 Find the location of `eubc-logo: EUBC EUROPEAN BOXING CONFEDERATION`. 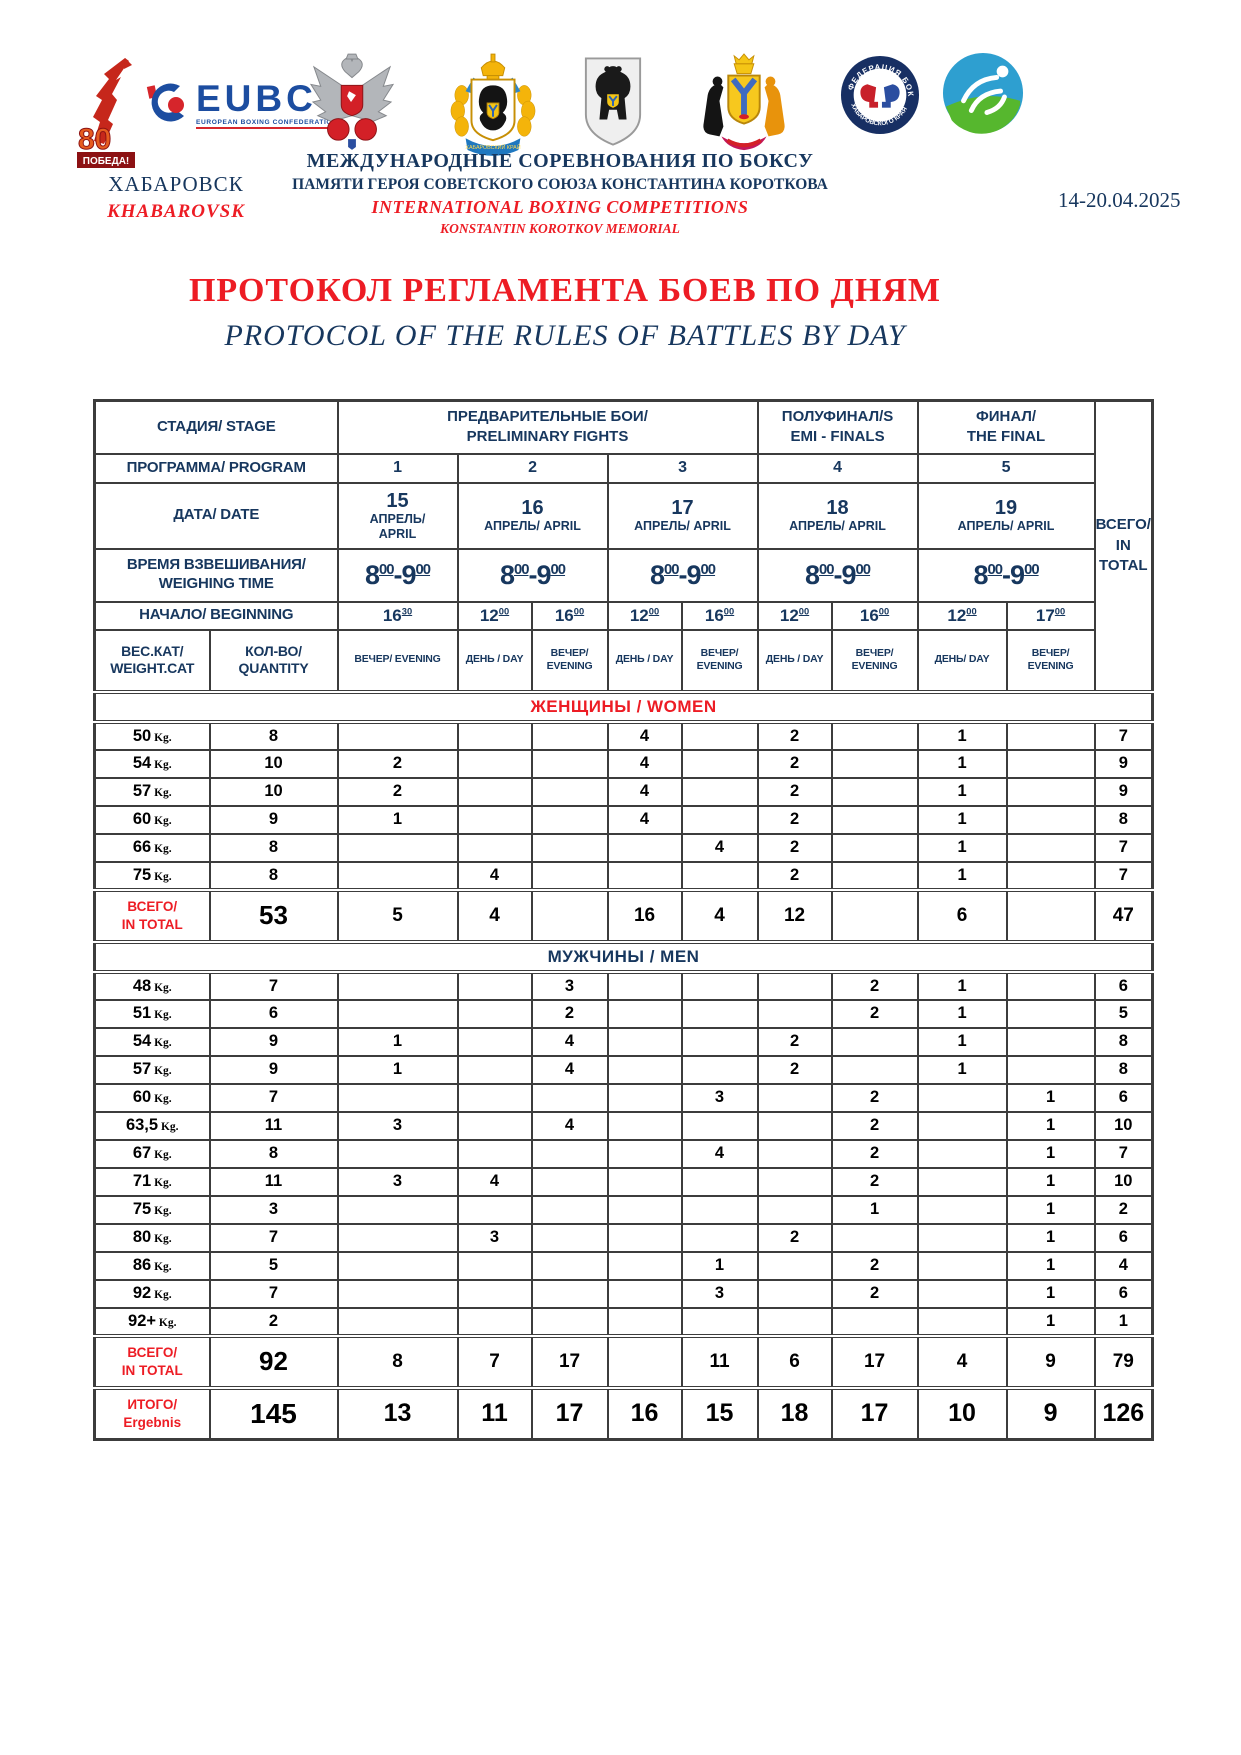

eubc-logo: EUBC EUROPEAN BOXING CONFEDERATION is located at coordinates (242, 104).